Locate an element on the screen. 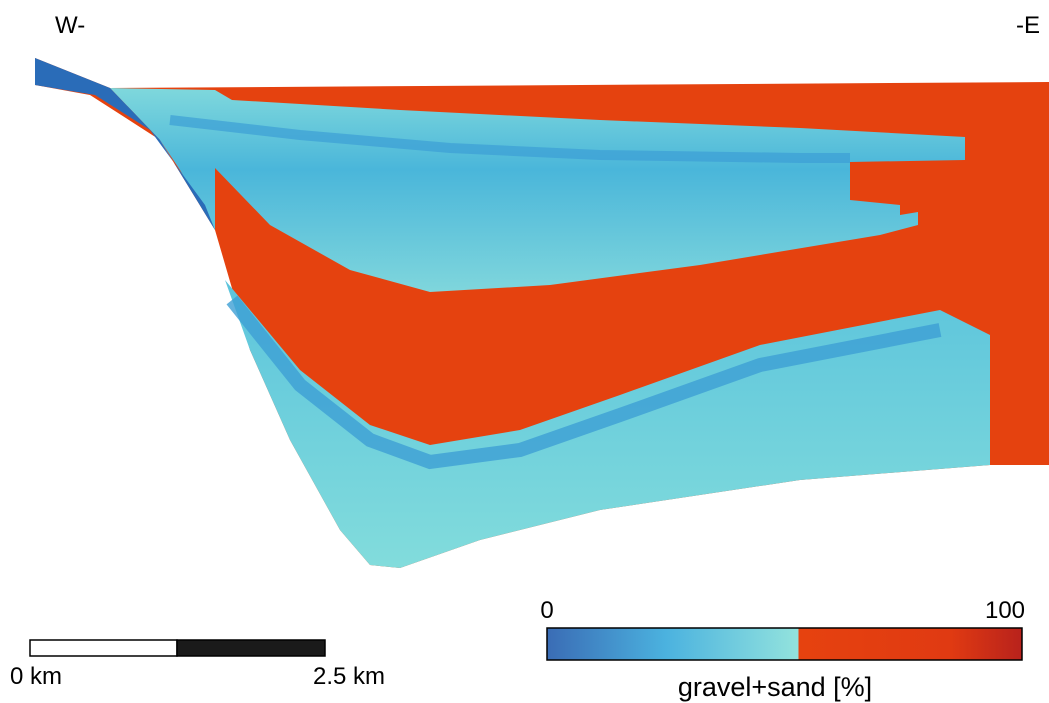  colorbar-min: 0 is located at coordinates (546, 610).